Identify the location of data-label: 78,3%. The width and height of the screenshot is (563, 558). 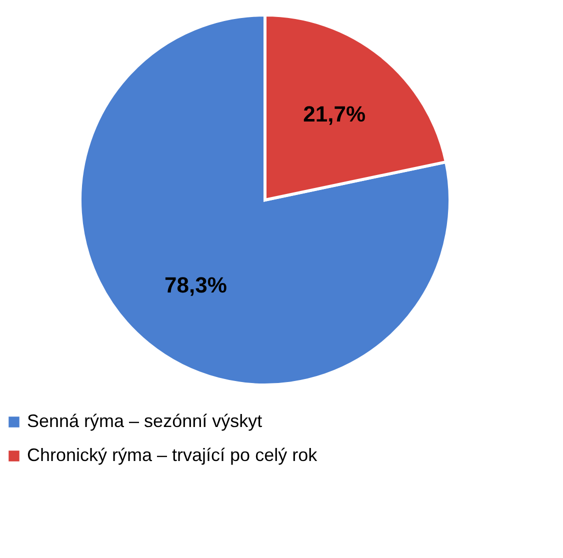
(195, 285).